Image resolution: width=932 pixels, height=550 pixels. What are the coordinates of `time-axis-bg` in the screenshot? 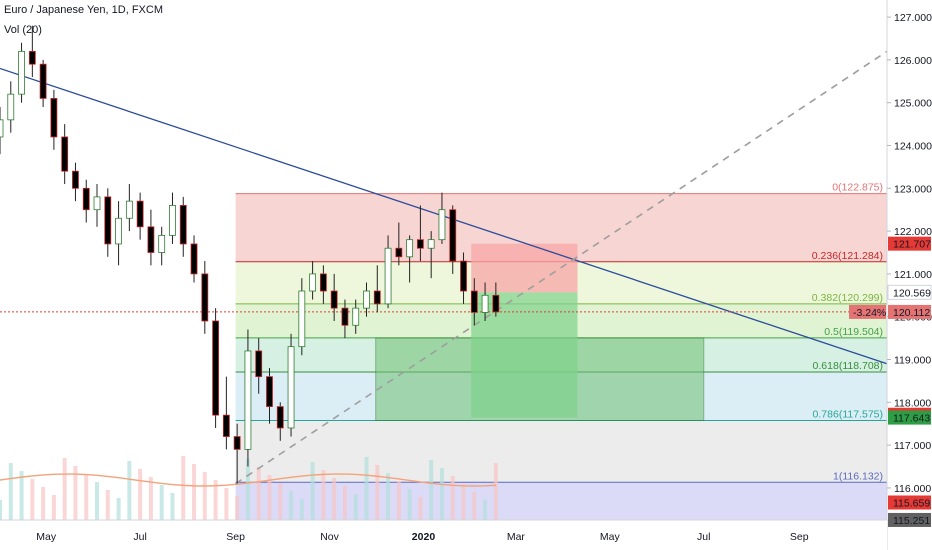 It's located at (443, 535).